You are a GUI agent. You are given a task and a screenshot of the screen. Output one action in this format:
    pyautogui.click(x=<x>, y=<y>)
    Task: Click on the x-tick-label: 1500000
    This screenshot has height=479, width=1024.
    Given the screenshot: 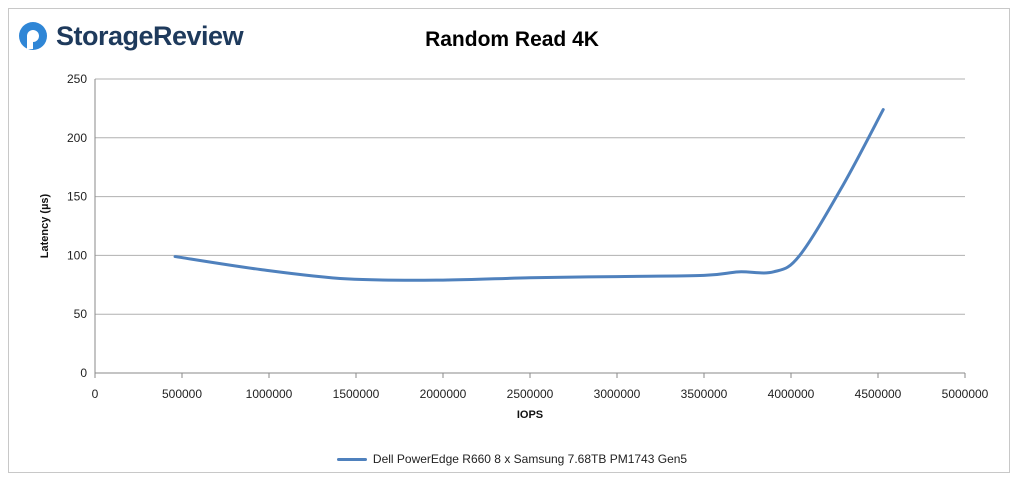 What is the action you would take?
    pyautogui.click(x=356, y=394)
    